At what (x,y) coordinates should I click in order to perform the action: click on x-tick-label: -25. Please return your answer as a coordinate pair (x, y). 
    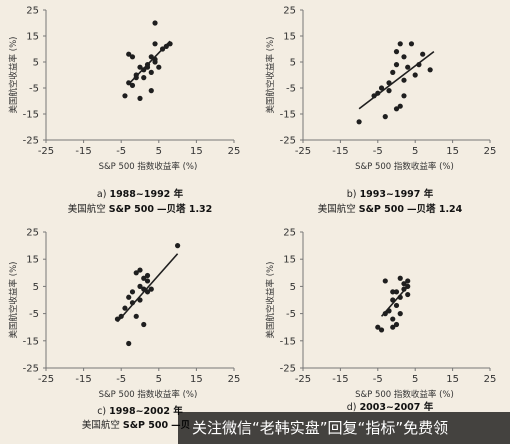
    Looking at the image, I should click on (303, 151).